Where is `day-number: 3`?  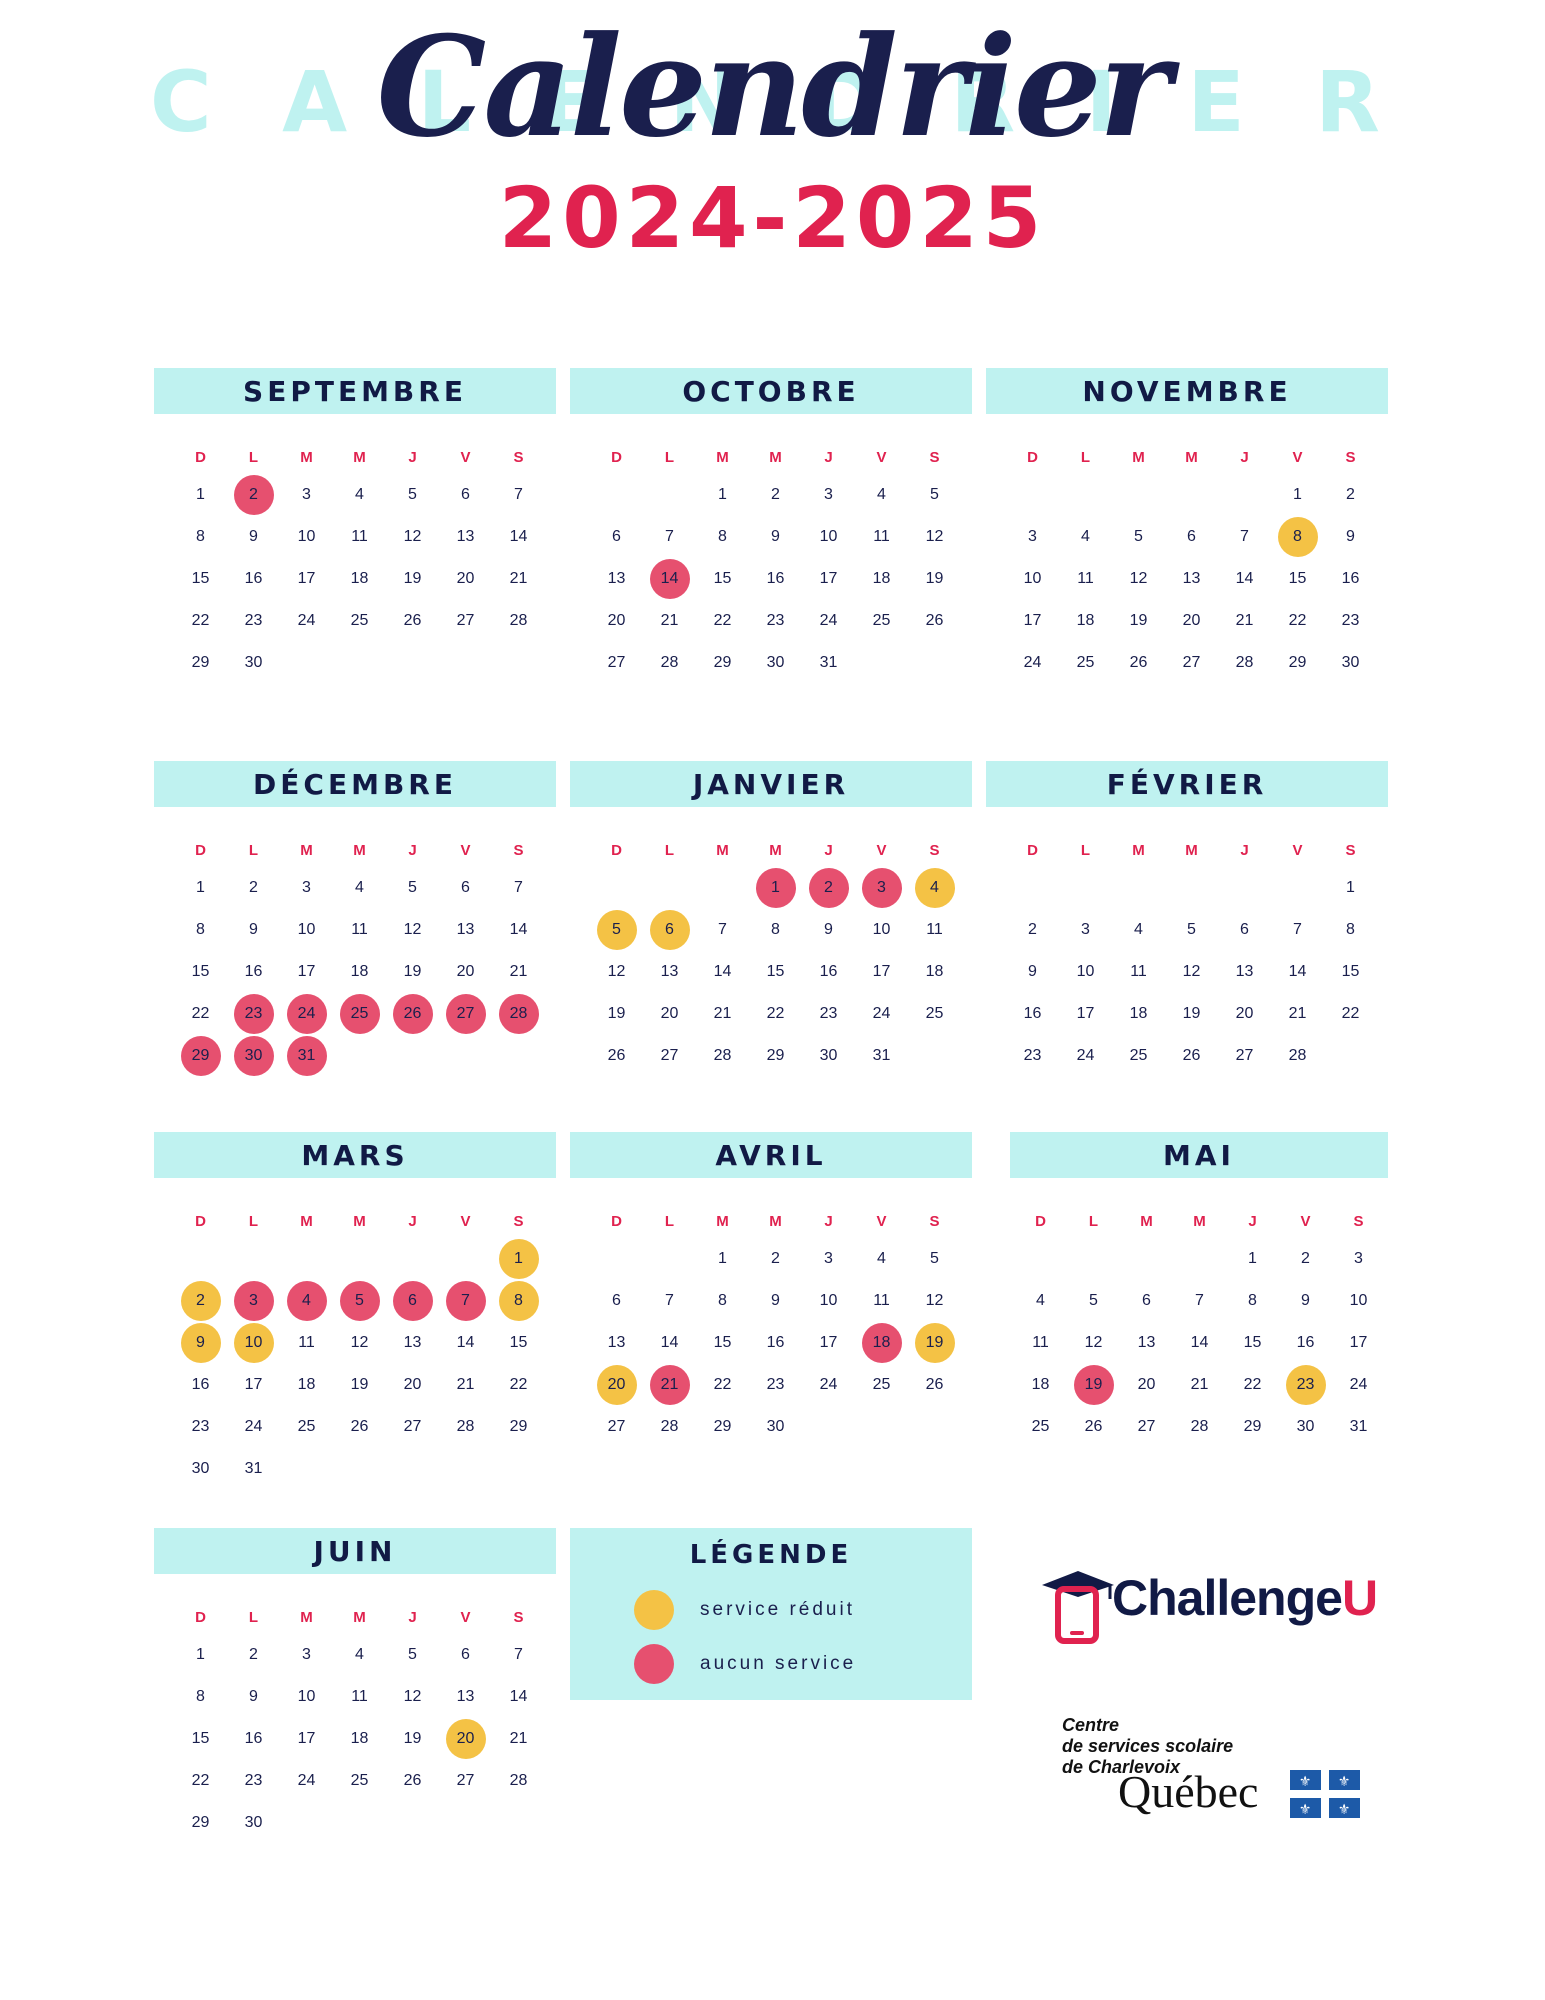
day-number: 3 is located at coordinates (1032, 536).